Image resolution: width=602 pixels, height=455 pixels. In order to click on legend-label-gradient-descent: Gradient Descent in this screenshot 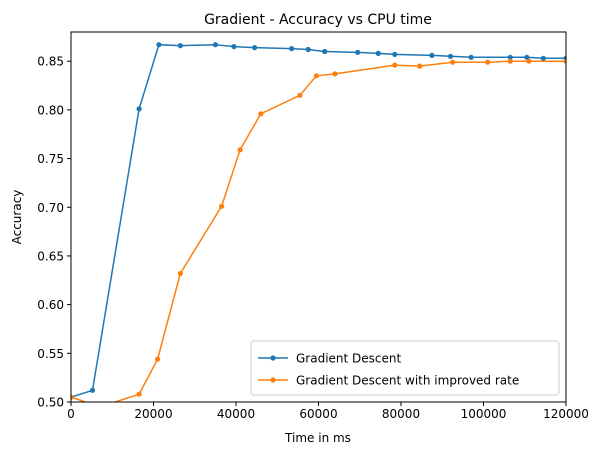, I will do `click(349, 359)`.